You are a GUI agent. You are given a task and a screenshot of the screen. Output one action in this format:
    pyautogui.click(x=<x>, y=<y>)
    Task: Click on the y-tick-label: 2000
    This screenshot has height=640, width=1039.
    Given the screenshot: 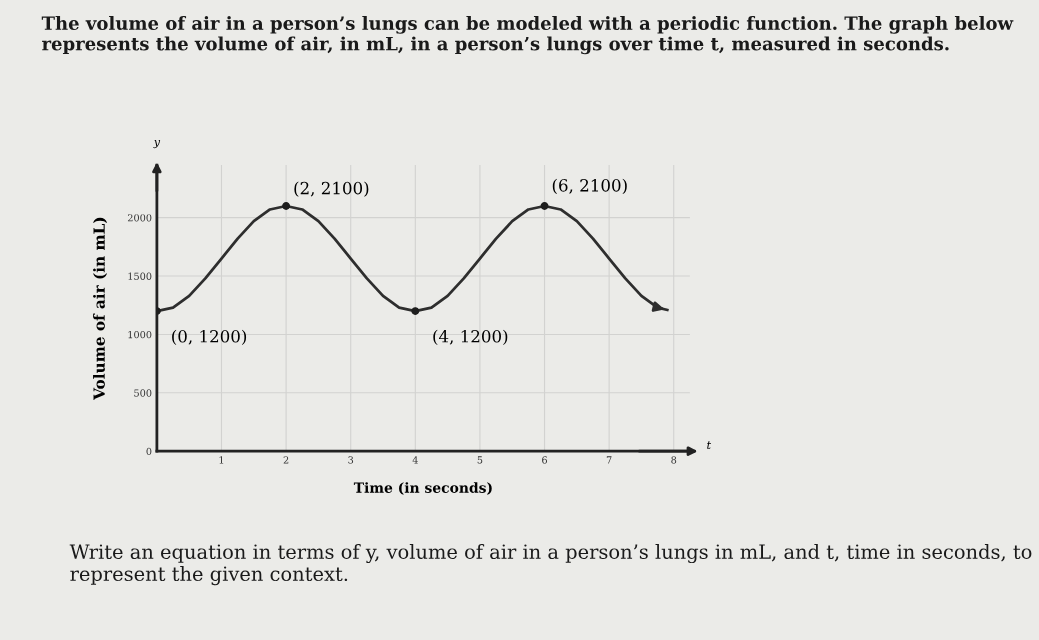 What is the action you would take?
    pyautogui.click(x=139, y=218)
    